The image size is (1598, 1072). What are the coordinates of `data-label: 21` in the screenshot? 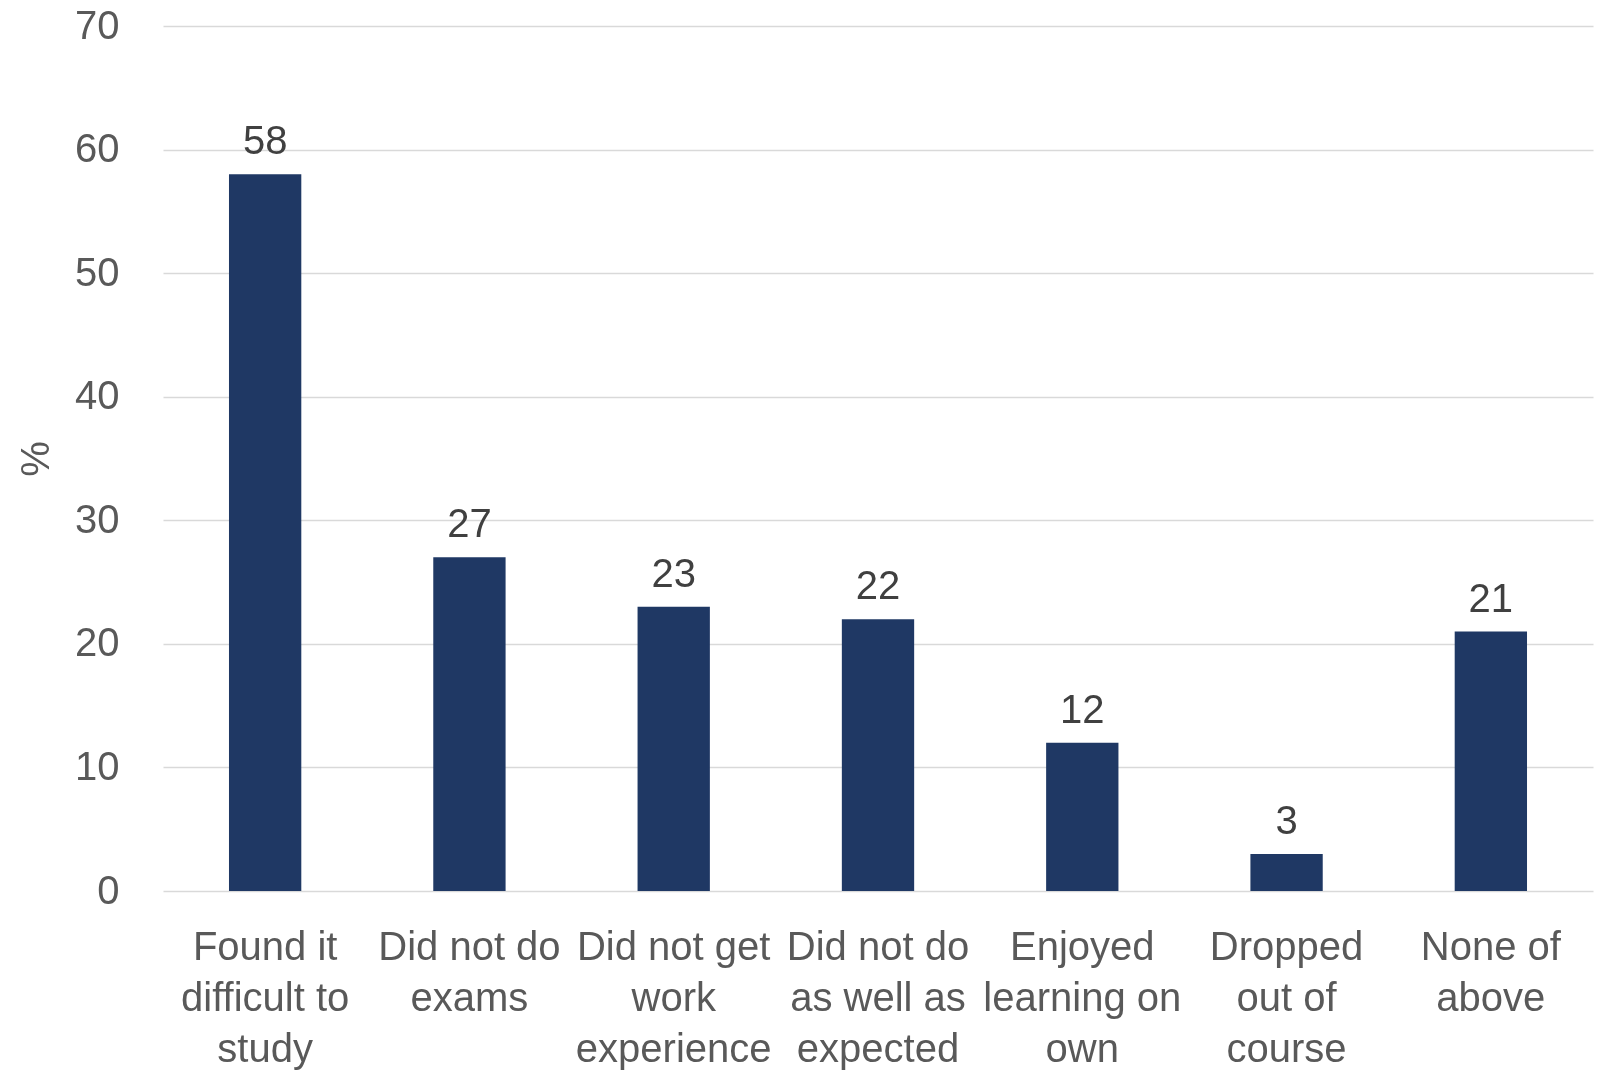 It's located at (1491, 597).